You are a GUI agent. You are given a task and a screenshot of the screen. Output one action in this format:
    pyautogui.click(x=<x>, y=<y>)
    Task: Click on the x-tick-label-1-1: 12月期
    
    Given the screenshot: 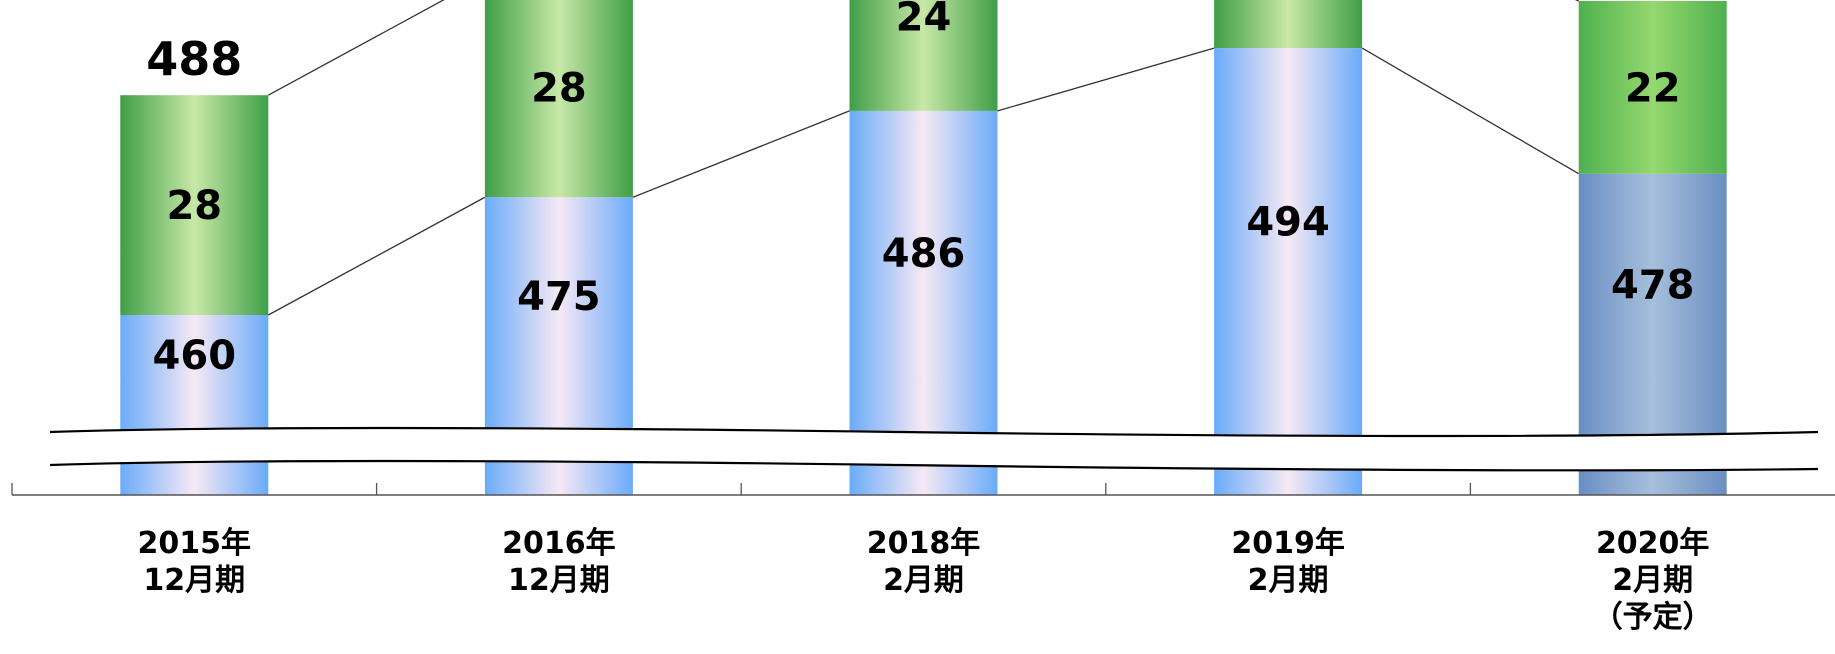 What is the action you would take?
    pyautogui.click(x=559, y=580)
    